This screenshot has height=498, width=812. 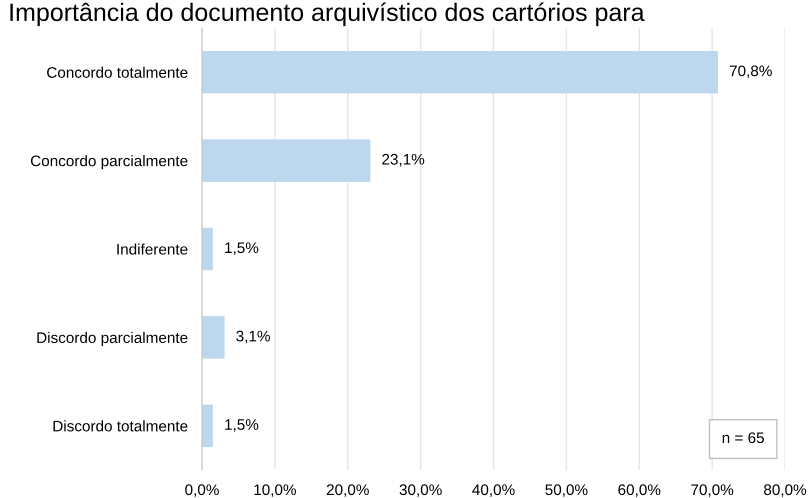 I want to click on y-tick-label: Concordo totalmente, so click(x=117, y=72).